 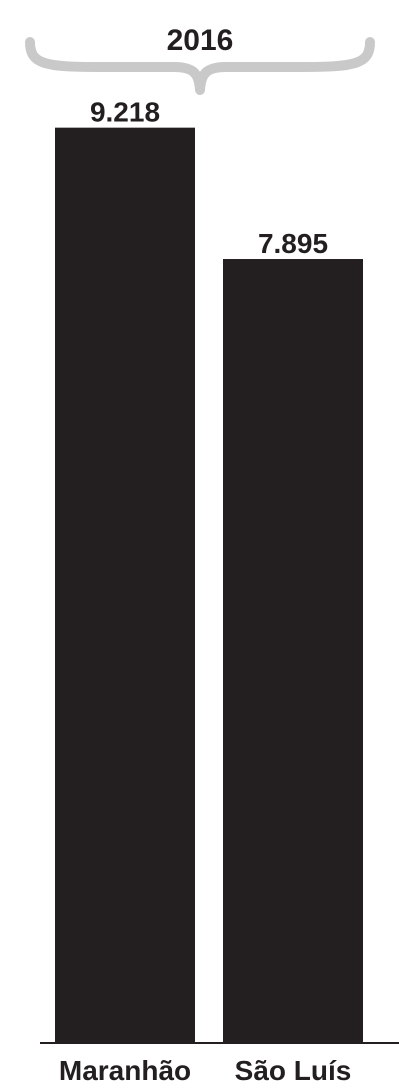 I want to click on category-label-1: Maranhão, so click(x=125, y=1070).